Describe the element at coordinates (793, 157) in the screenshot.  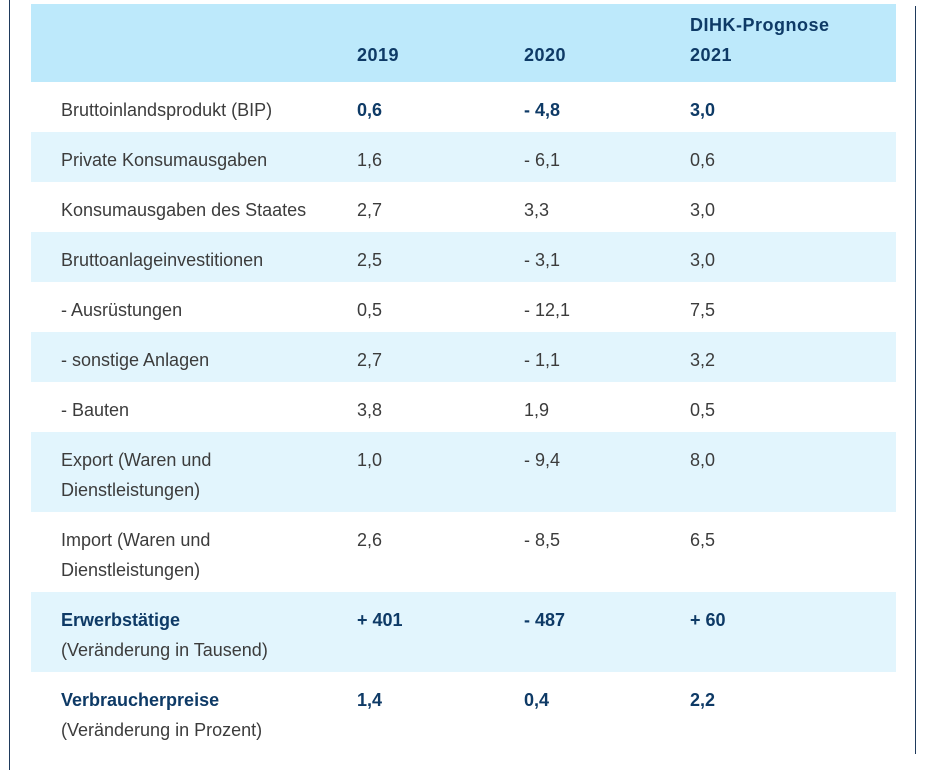
I see `value-2021: 0,6` at that location.